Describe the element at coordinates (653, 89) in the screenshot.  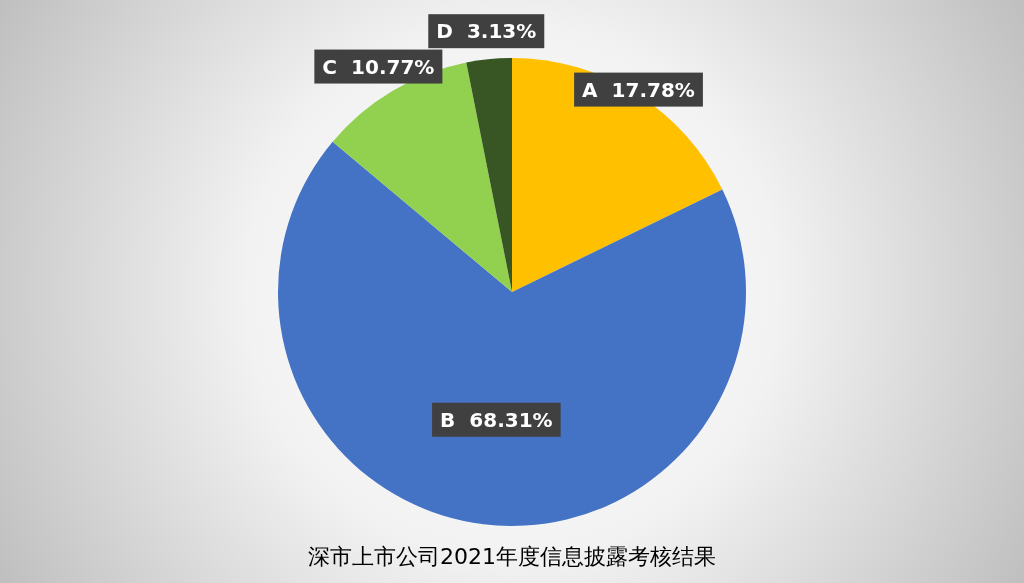
I see `data-label: 17.78%` at that location.